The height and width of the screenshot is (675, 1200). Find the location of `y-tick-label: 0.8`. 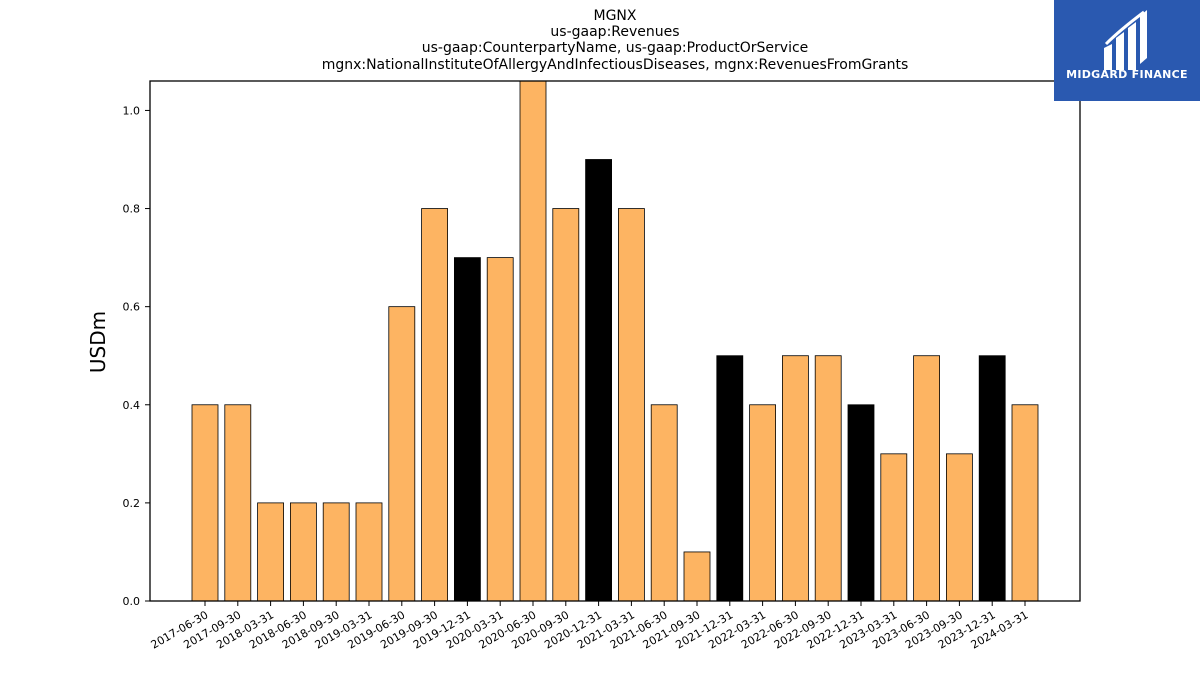

y-tick-label: 0.8 is located at coordinates (132, 209).